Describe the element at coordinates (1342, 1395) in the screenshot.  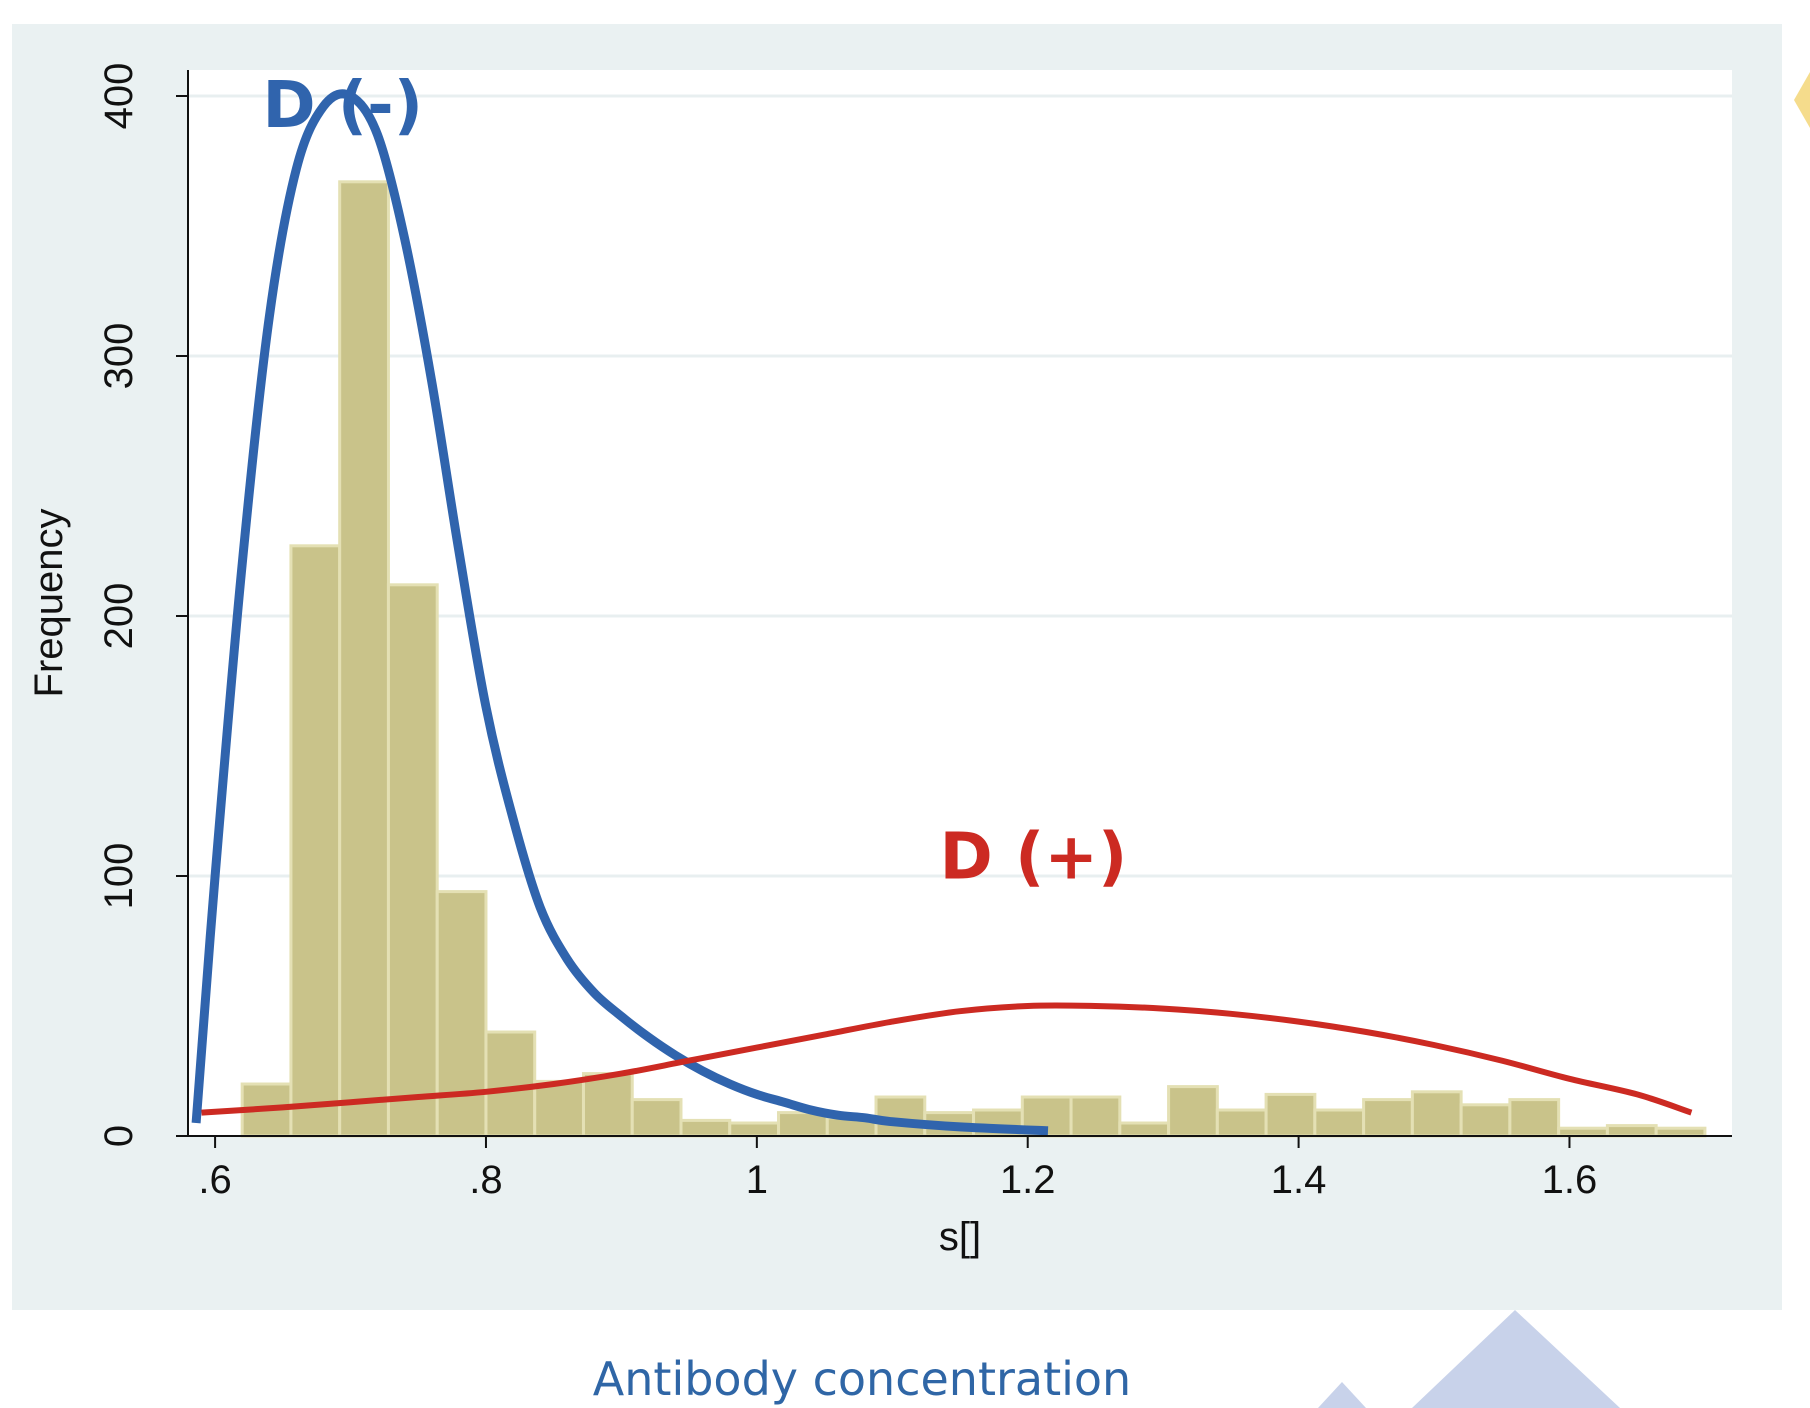
I see `decorative-triangle-small` at that location.